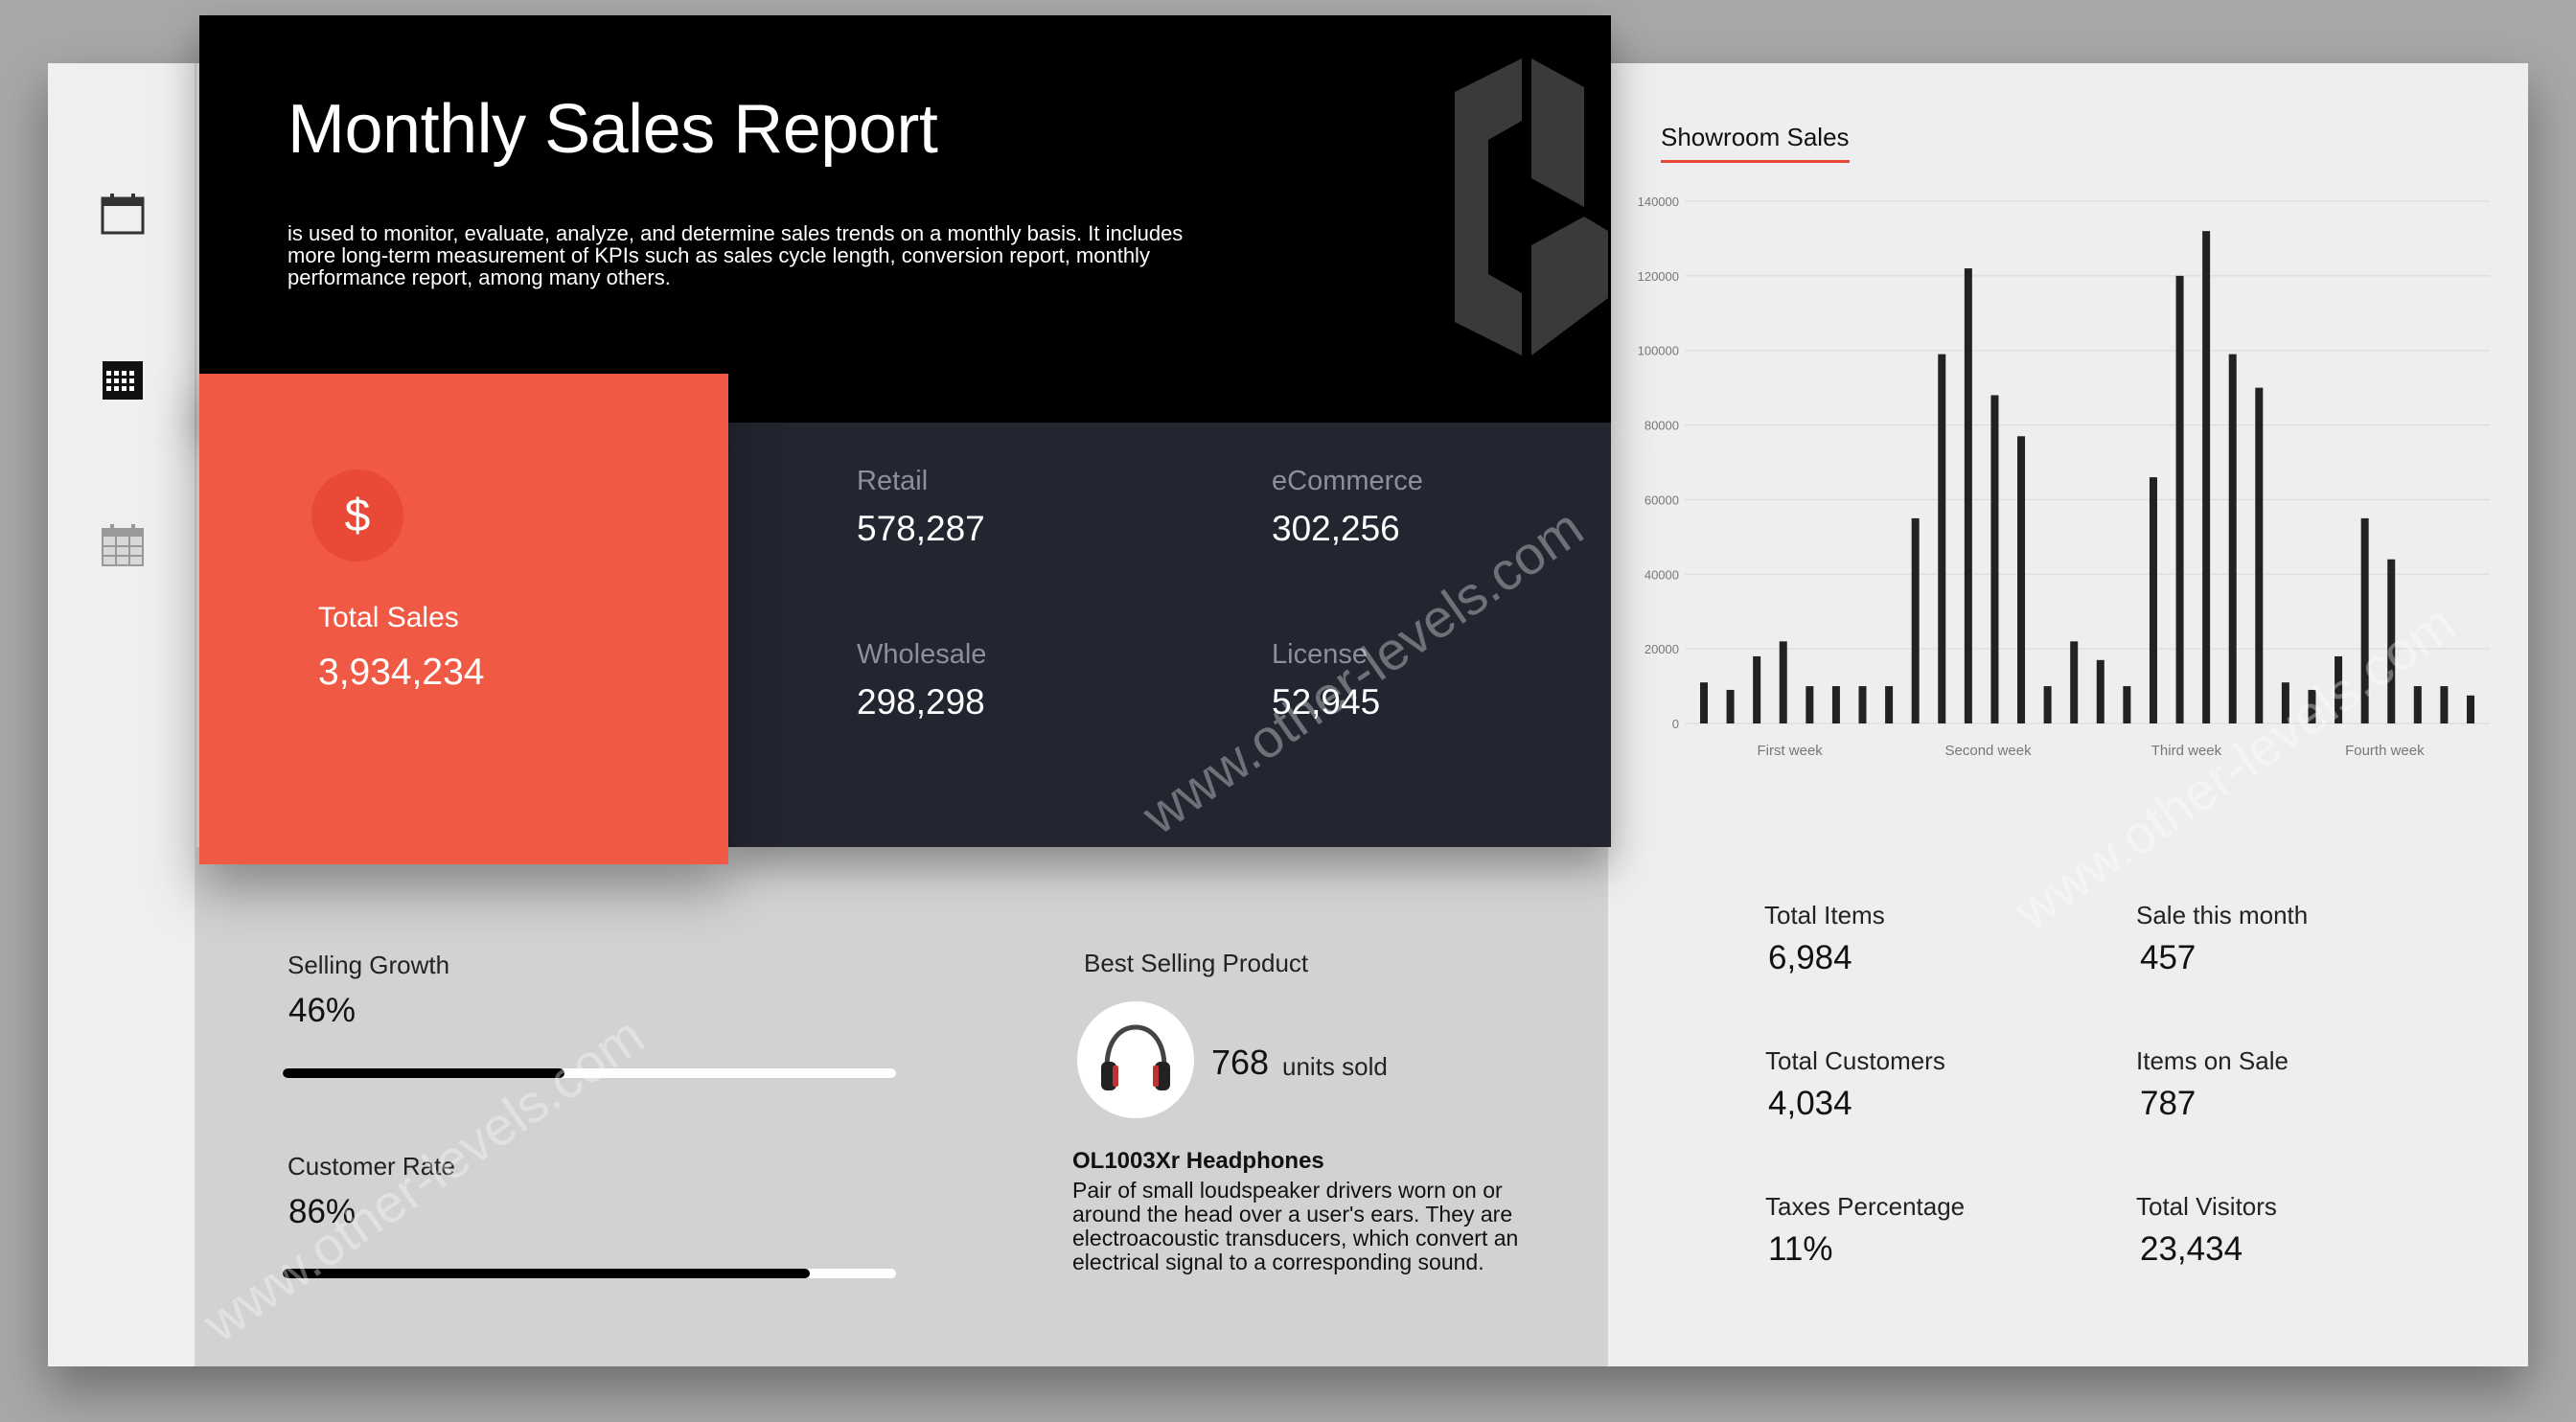  Describe the element at coordinates (369, 965) in the screenshot. I see `selling-growth-label: Selling Growth` at that location.